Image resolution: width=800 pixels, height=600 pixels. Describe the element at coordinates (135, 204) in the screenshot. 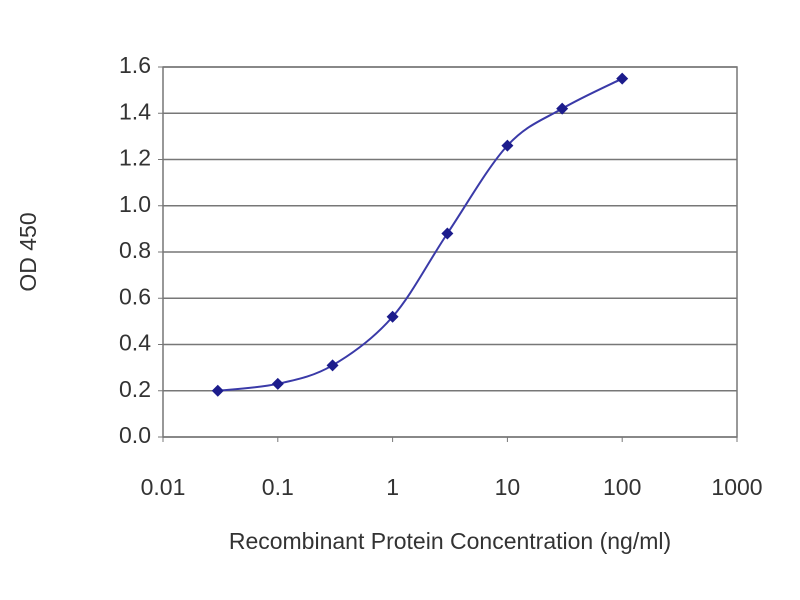

I see `y-tick-label: 1.0` at that location.